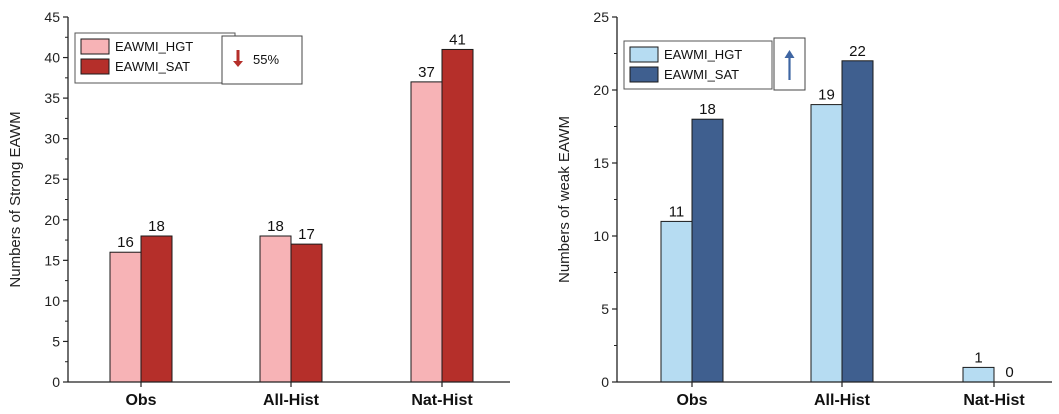 This screenshot has width=1059, height=414. I want to click on y-tick-label: 35, so click(52, 98).